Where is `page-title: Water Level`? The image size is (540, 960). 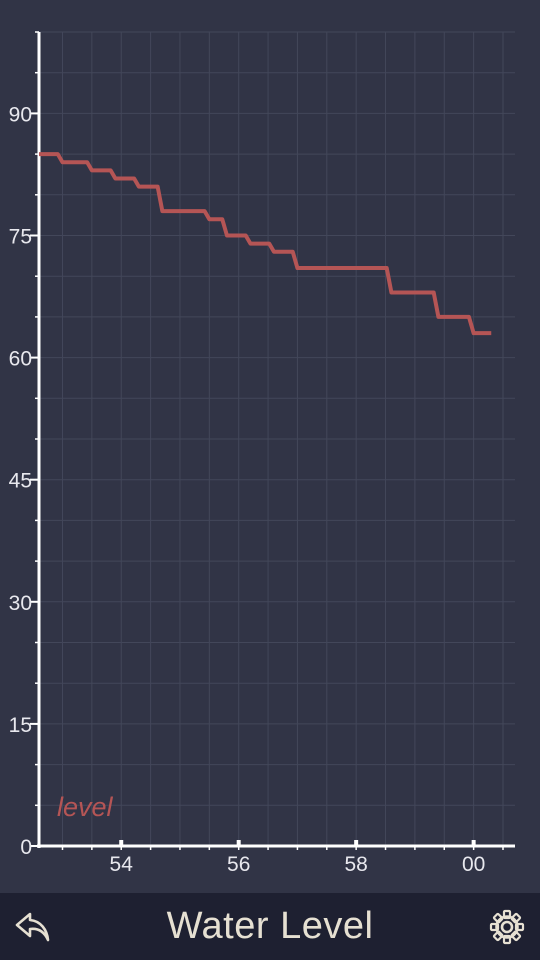 page-title: Water Level is located at coordinates (270, 926).